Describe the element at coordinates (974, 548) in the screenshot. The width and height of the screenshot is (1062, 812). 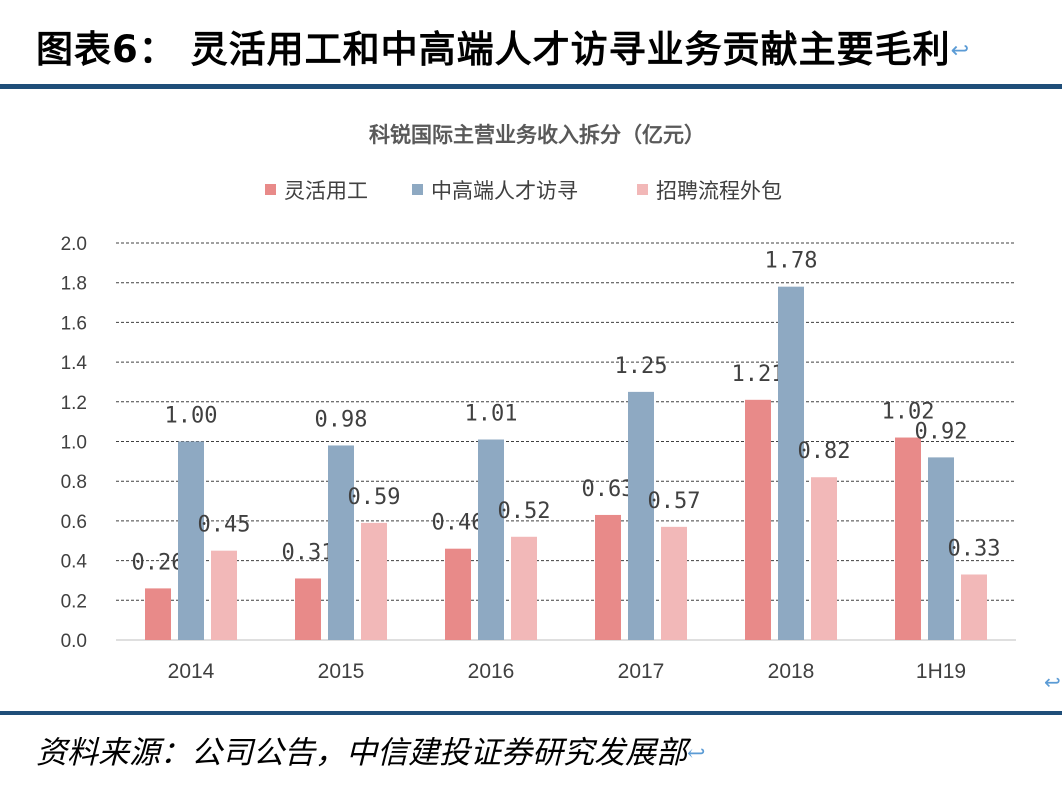
I see `data-label: 0.33` at that location.